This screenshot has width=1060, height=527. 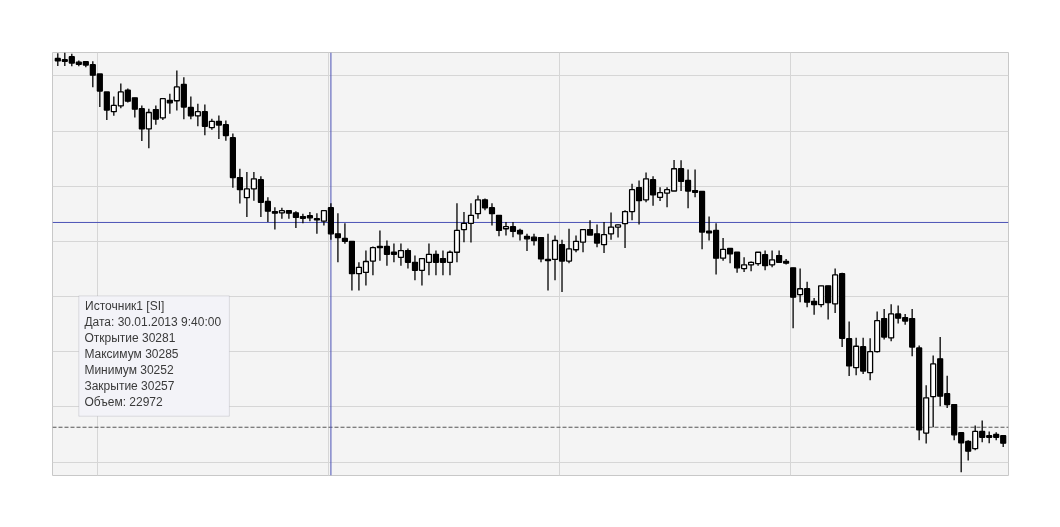 What do you see at coordinates (131, 353) in the screenshot?
I see `annotation: Максимум 30285` at bounding box center [131, 353].